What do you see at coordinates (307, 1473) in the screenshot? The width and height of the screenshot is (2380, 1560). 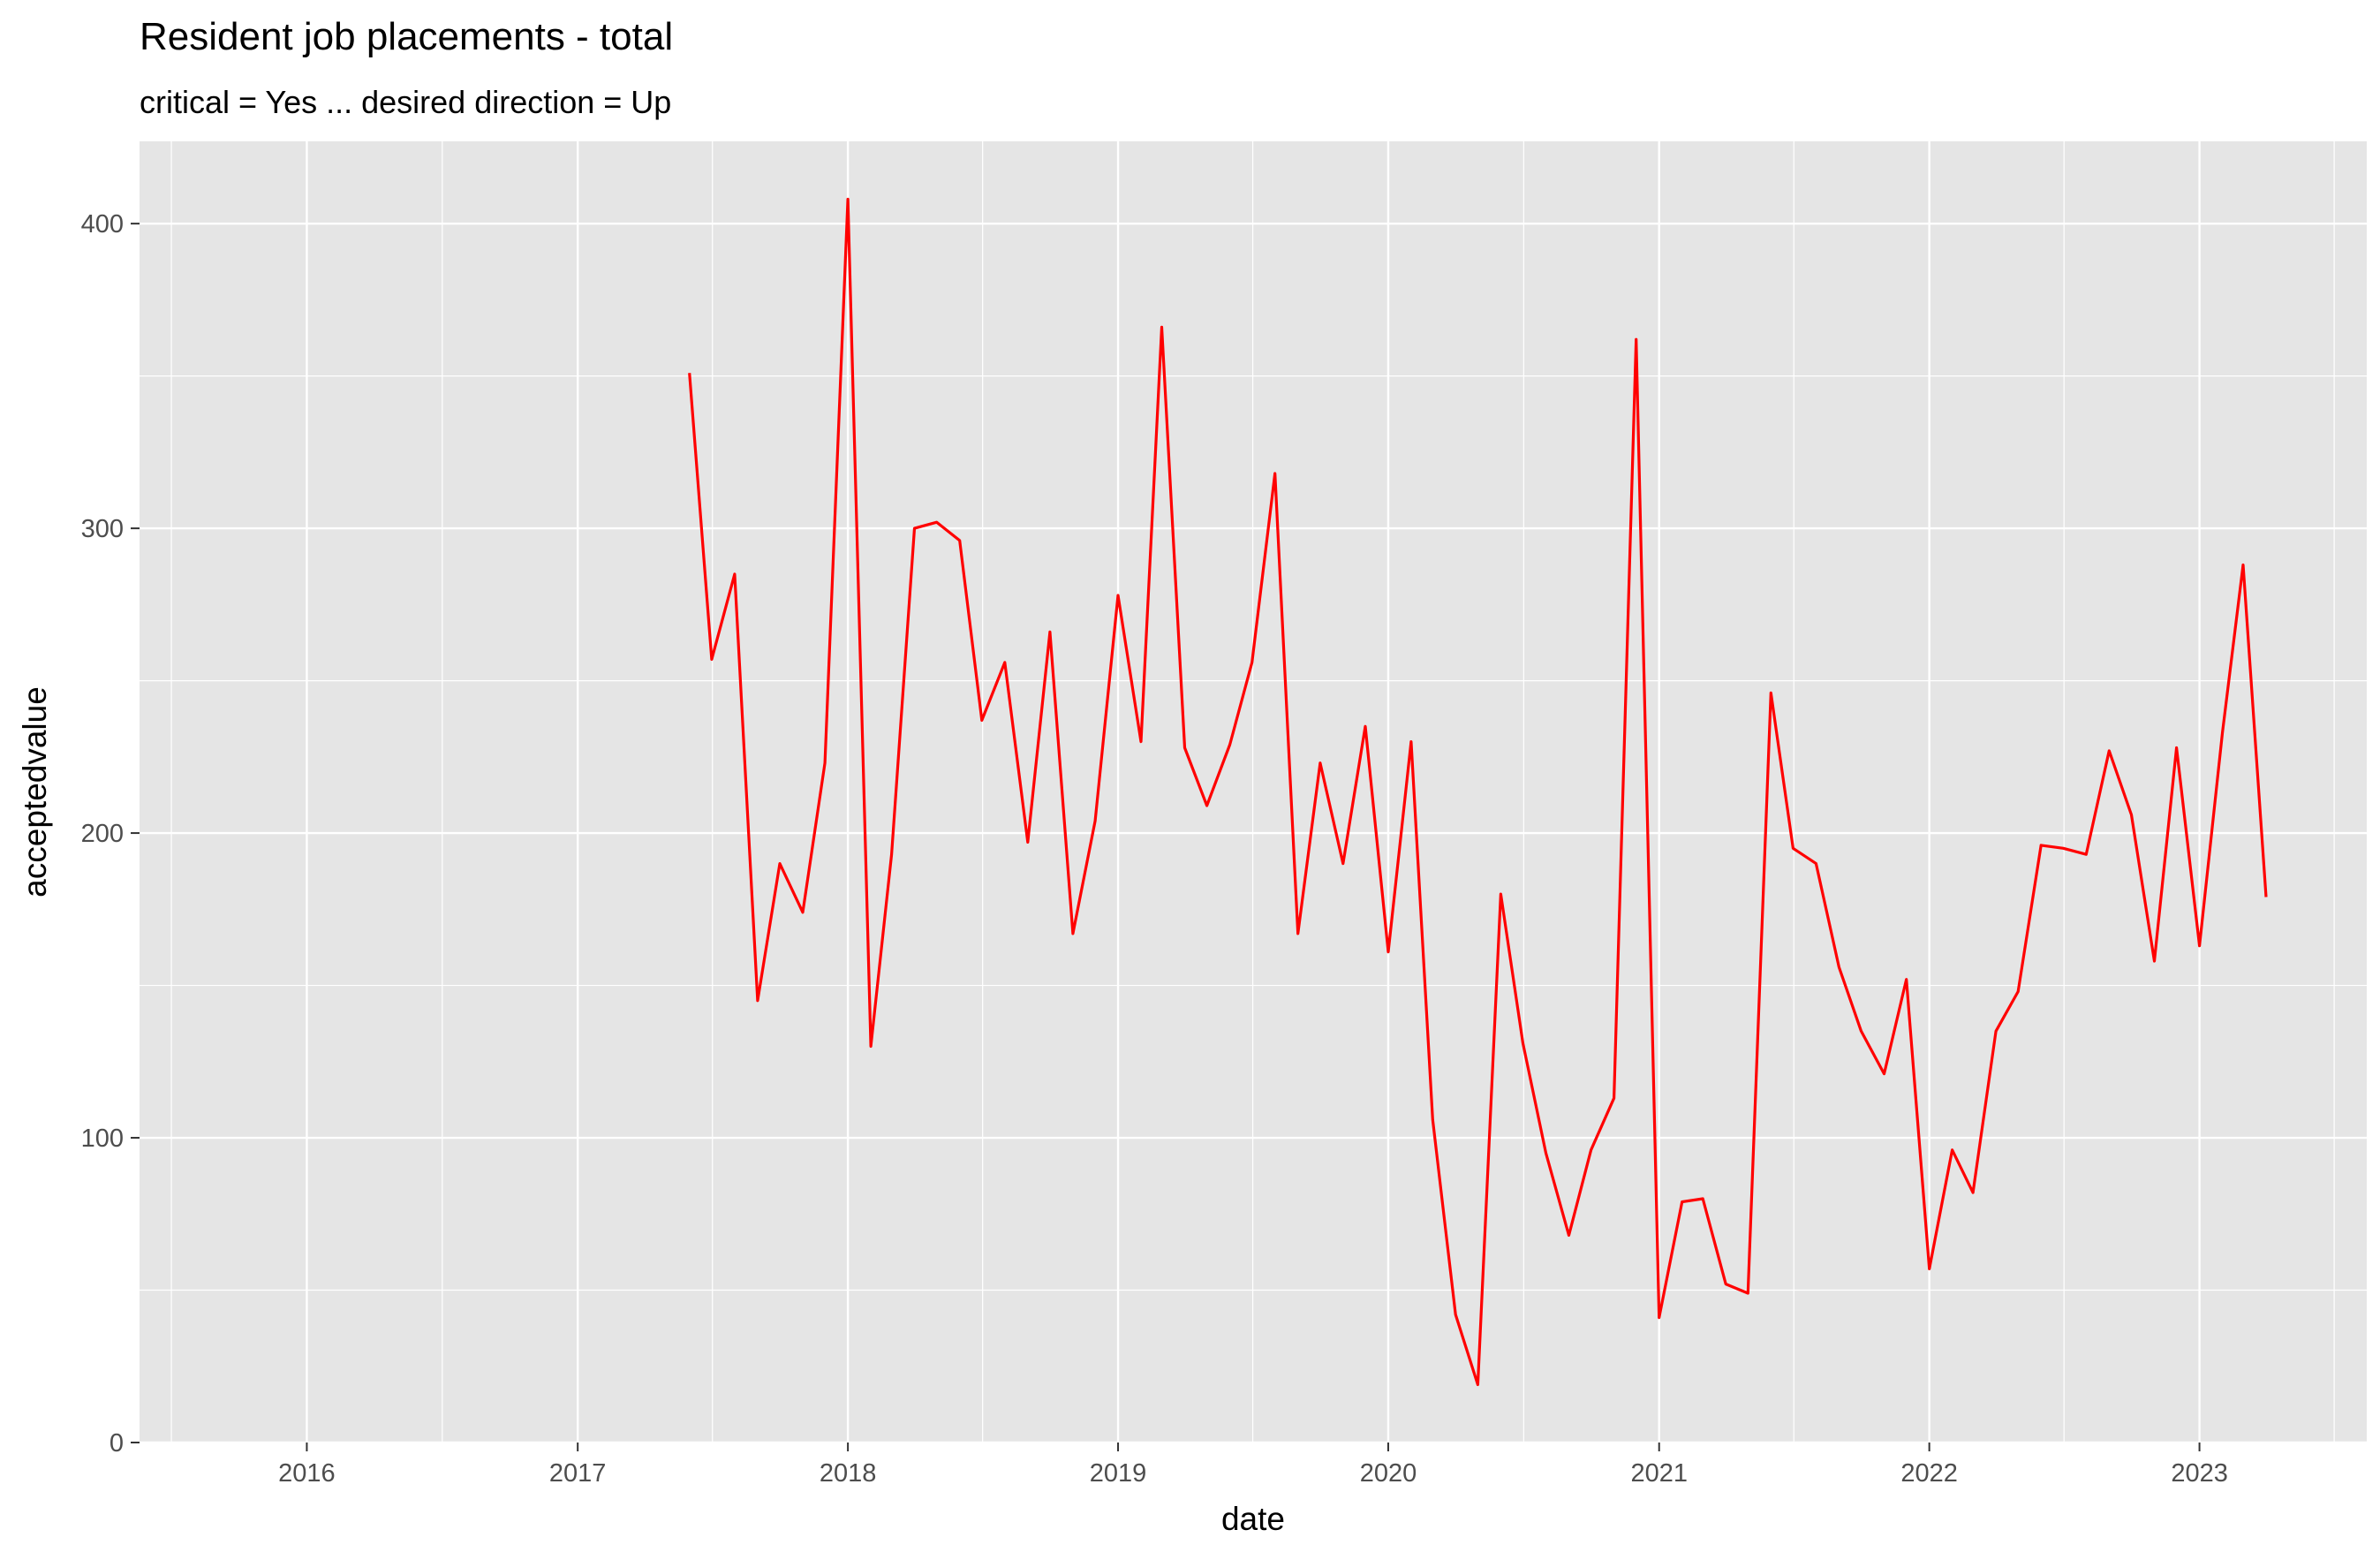 I see `x-tick-label: 2016` at bounding box center [307, 1473].